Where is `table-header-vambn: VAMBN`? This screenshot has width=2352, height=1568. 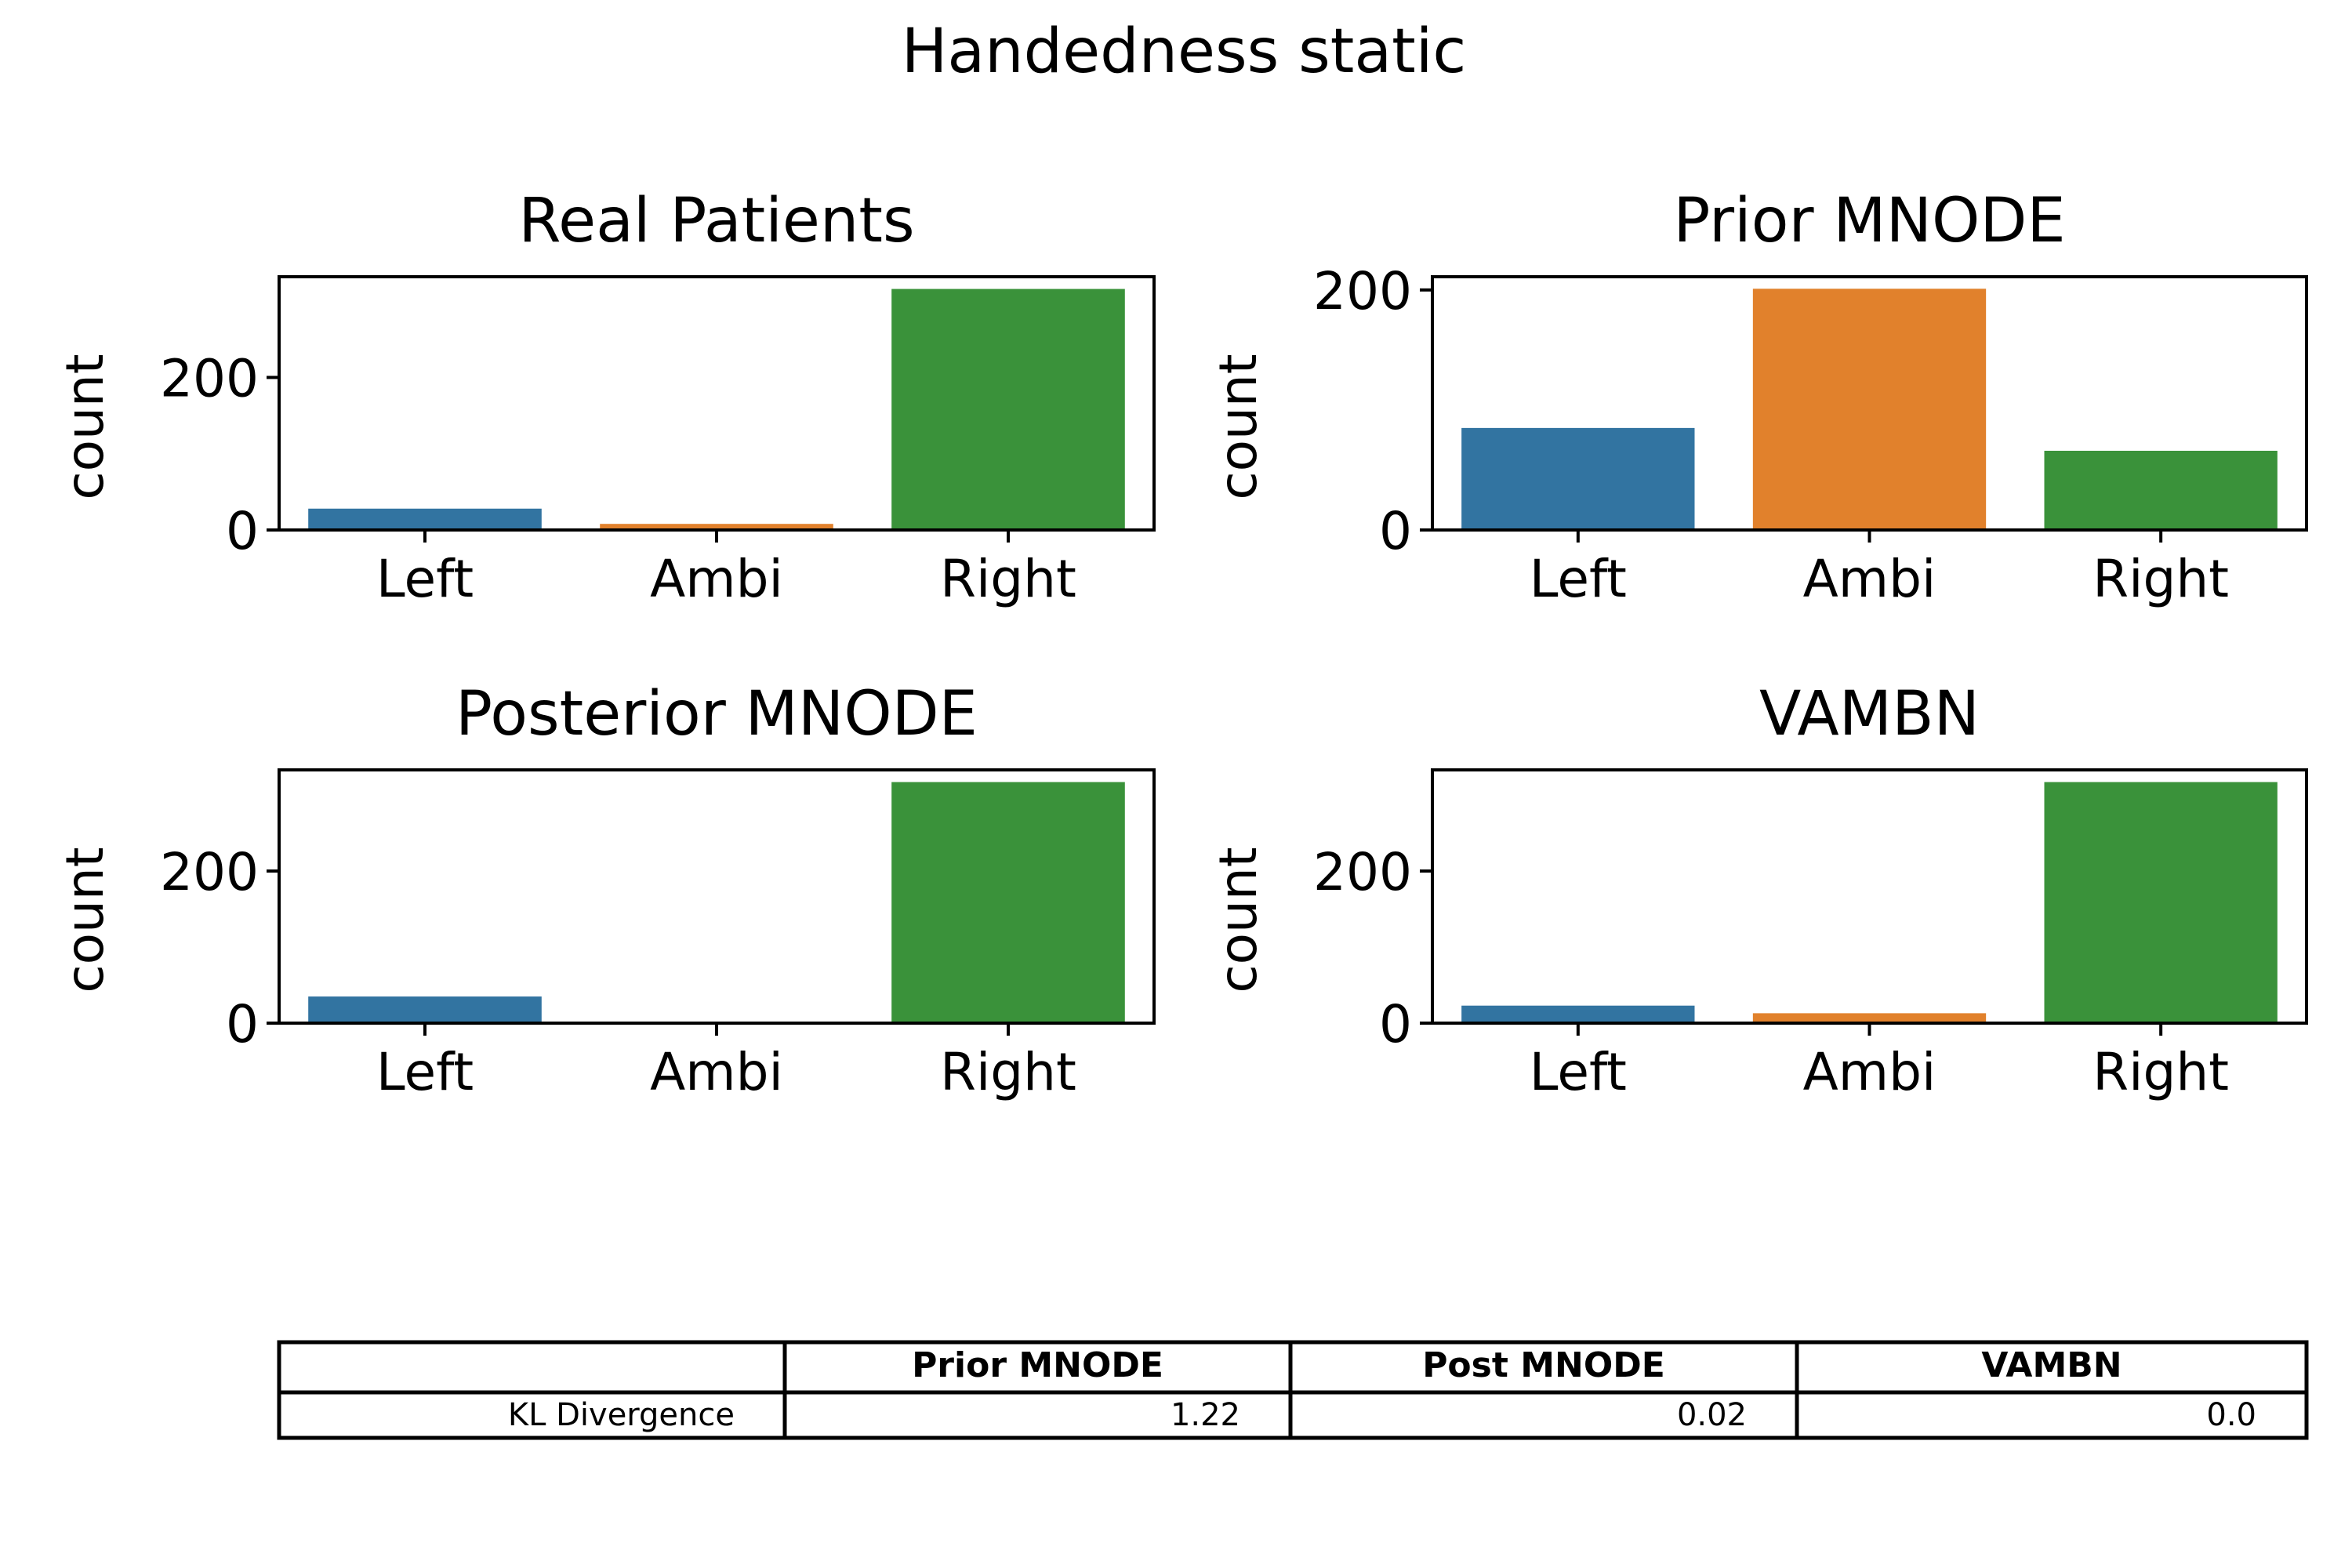
table-header-vambn: VAMBN is located at coordinates (2051, 1365).